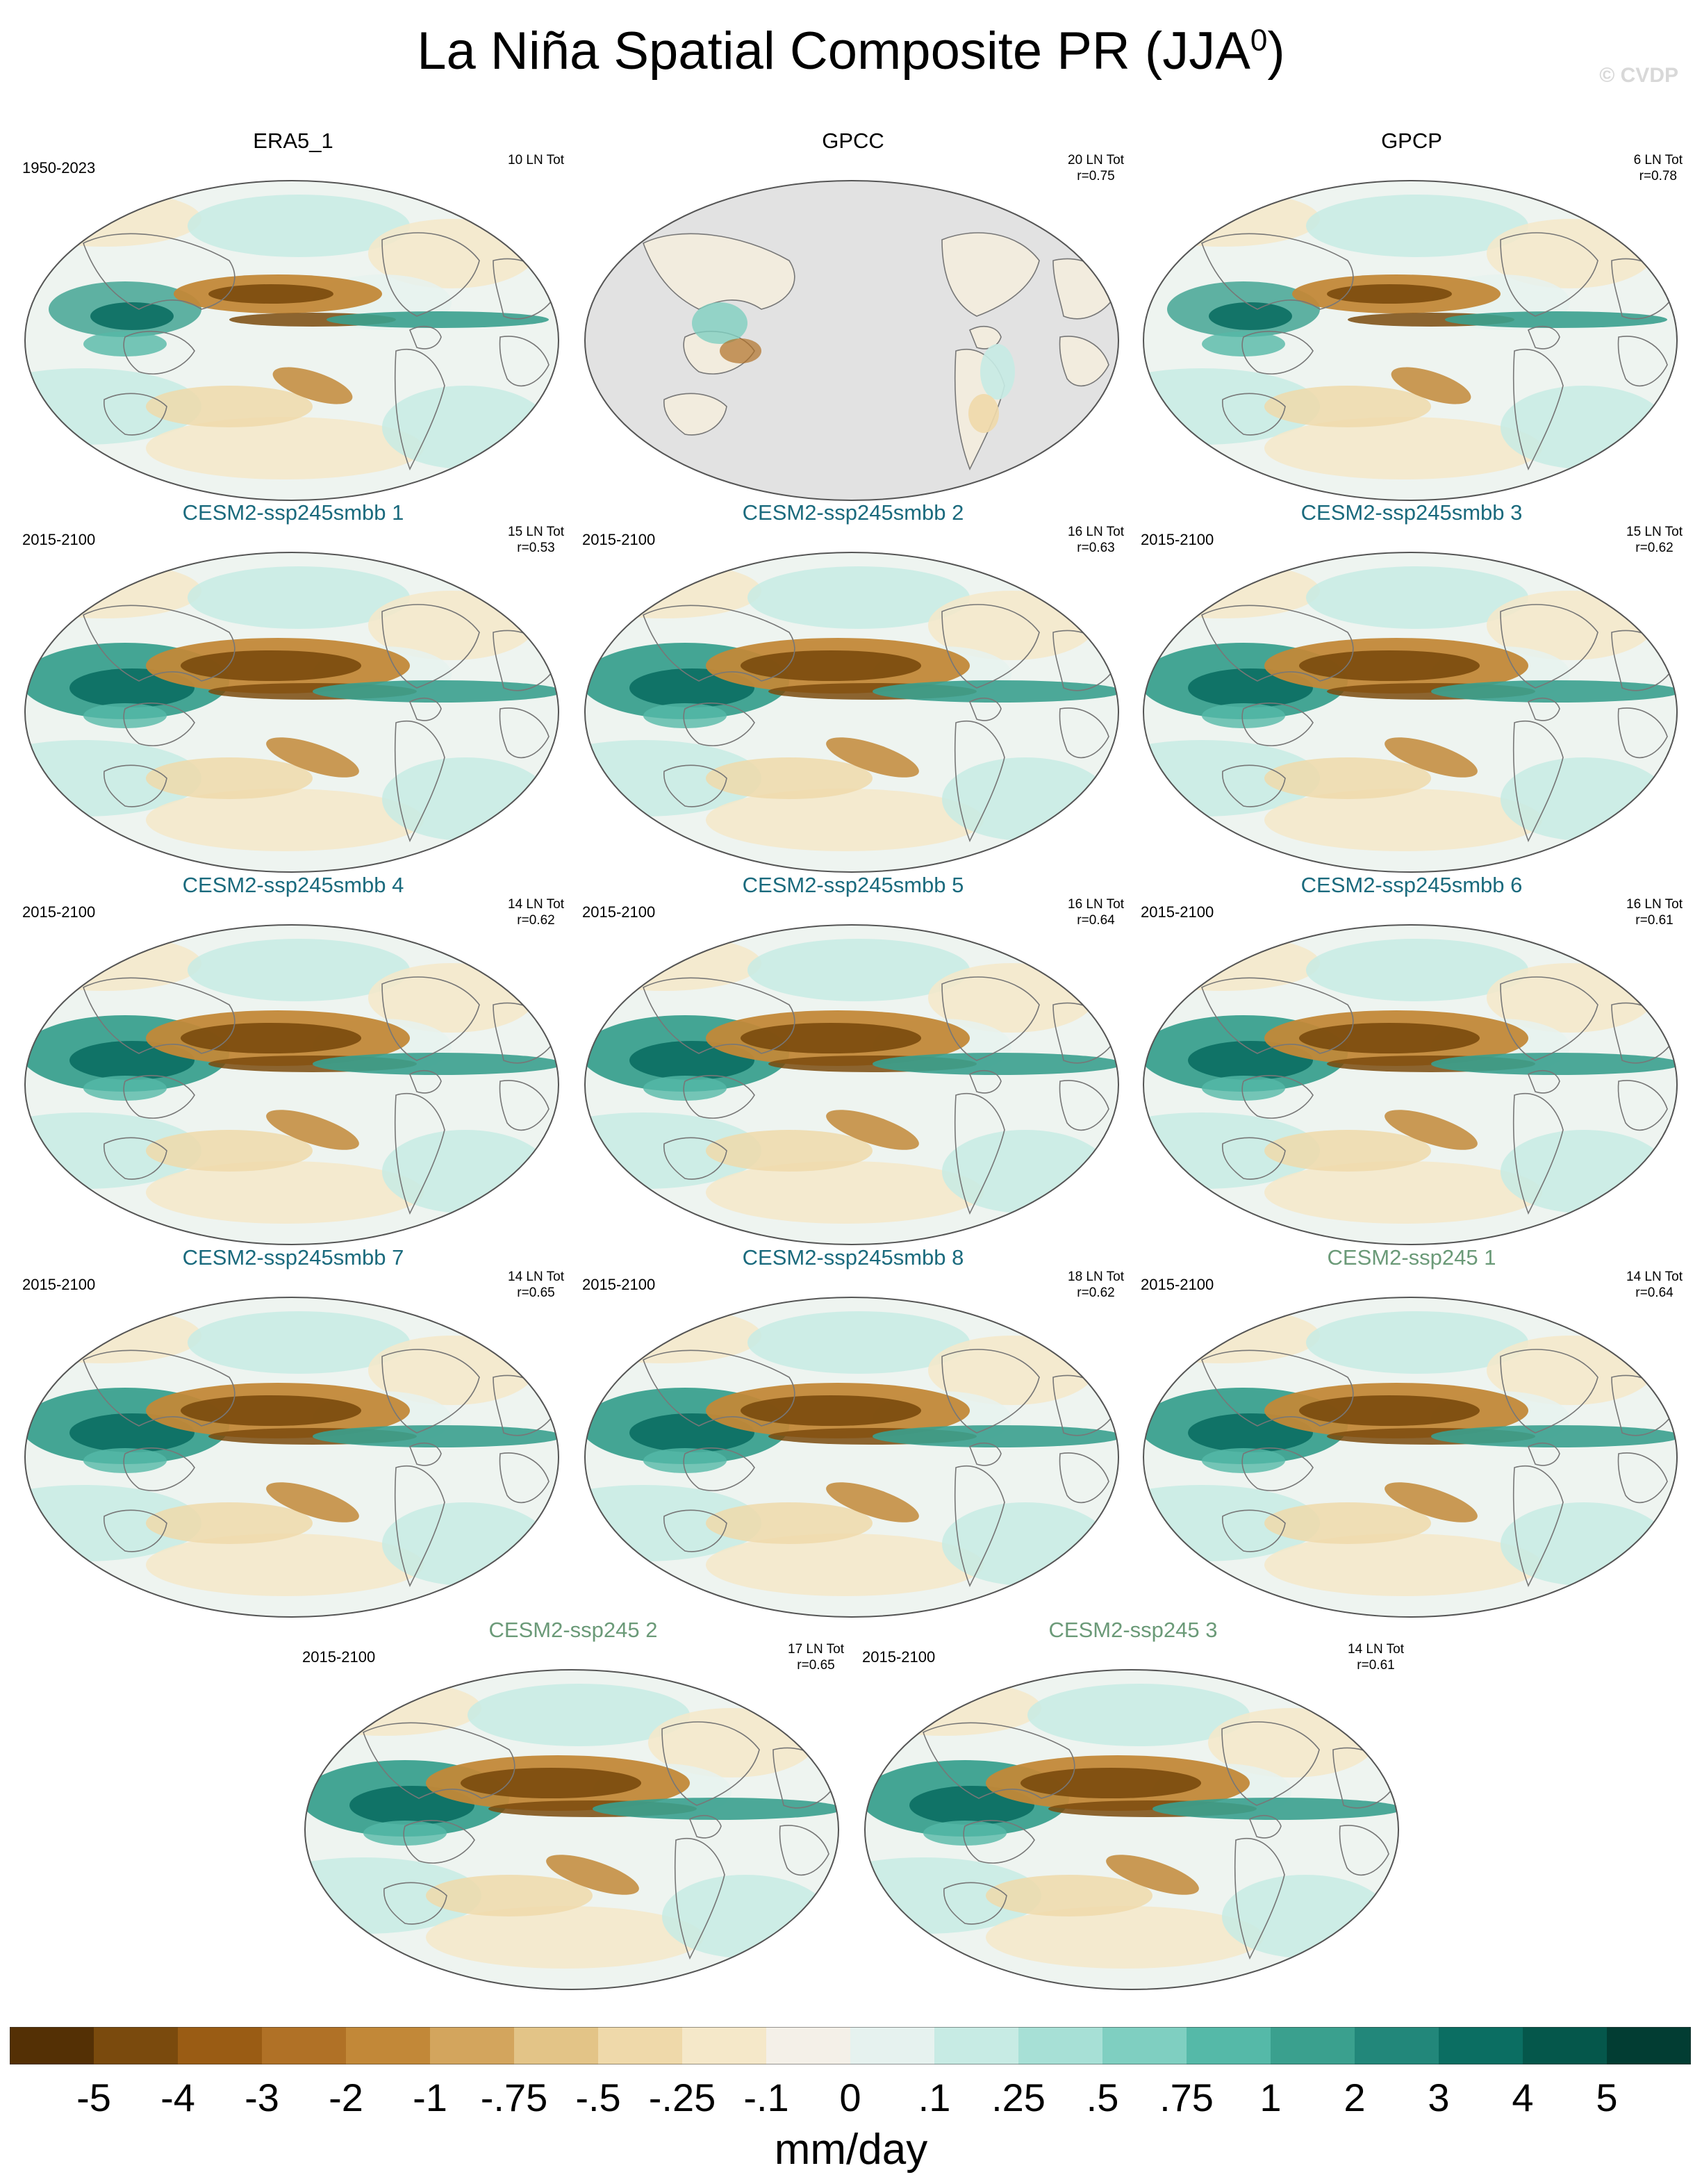  I want to click on figure-title: La Niña Spatial Composite PR (JJA0), so click(851, 51).